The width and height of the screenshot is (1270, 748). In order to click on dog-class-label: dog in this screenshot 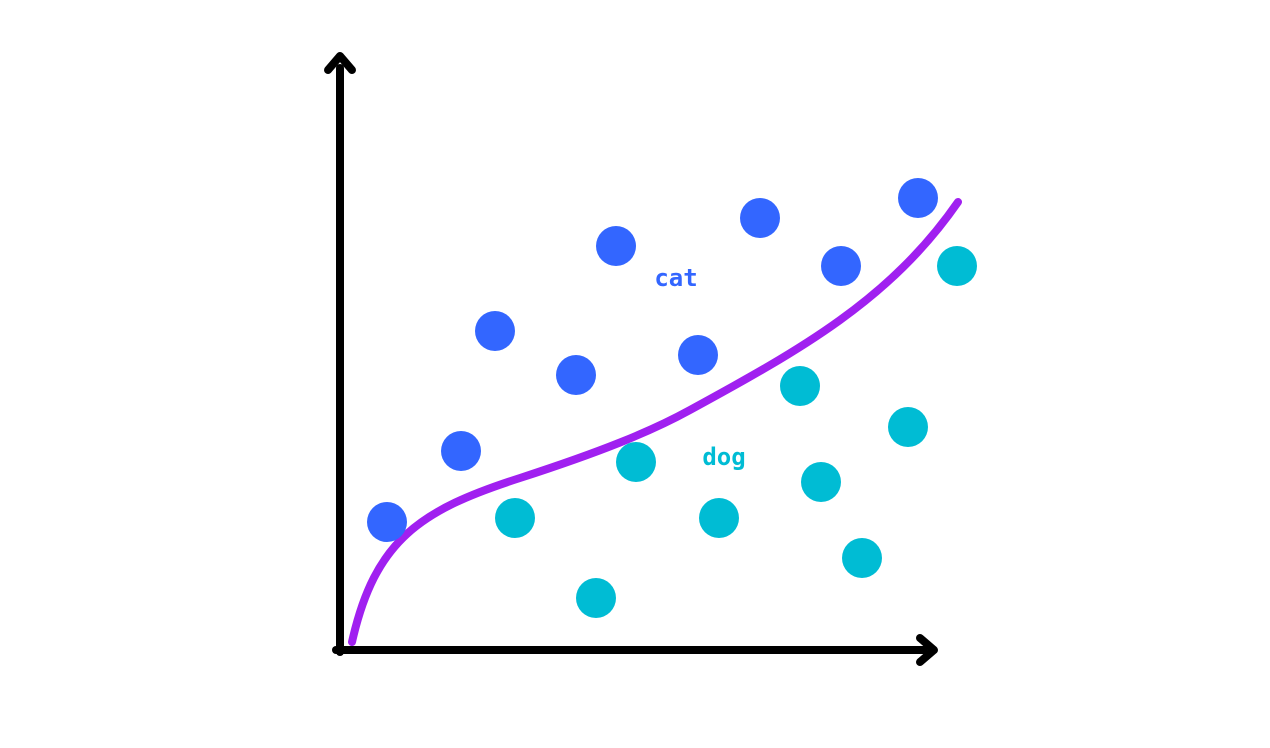, I will do `click(723, 457)`.